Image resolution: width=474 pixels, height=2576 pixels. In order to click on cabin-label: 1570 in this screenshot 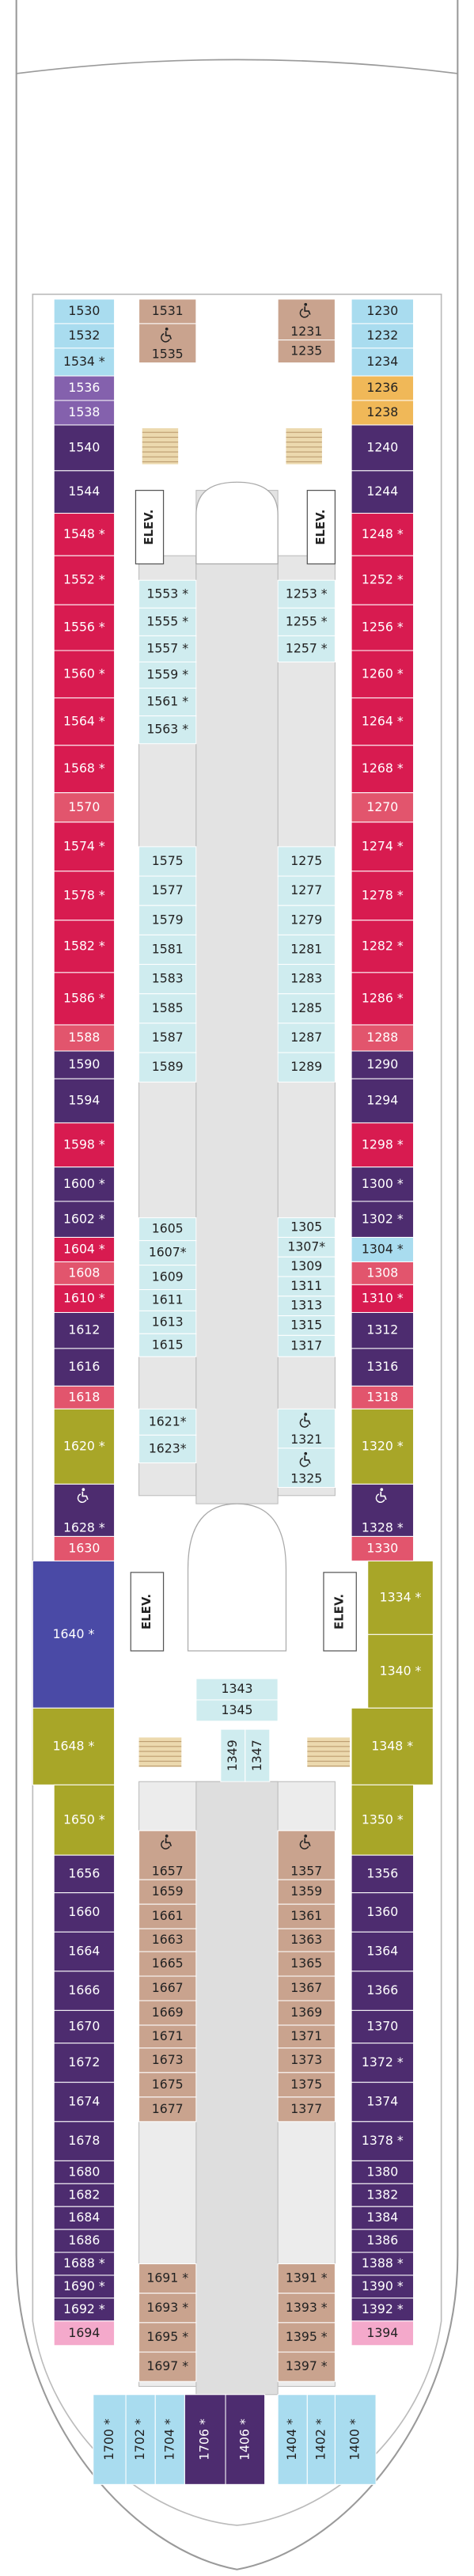, I will do `click(84, 806)`.